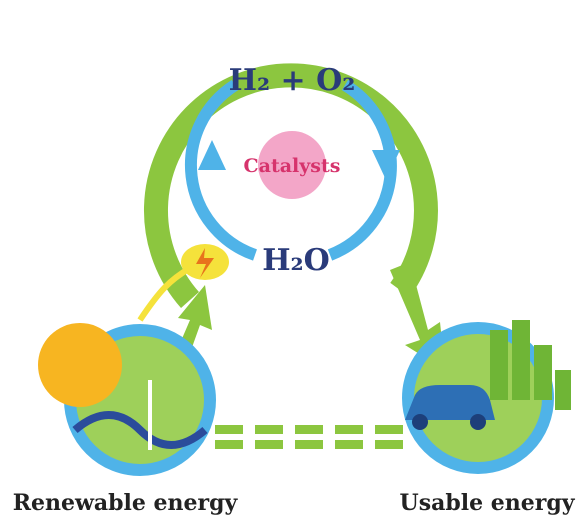 The height and width of the screenshot is (522, 585). Describe the element at coordinates (362, 170) in the screenshot. I see `blue-arc-right` at that location.